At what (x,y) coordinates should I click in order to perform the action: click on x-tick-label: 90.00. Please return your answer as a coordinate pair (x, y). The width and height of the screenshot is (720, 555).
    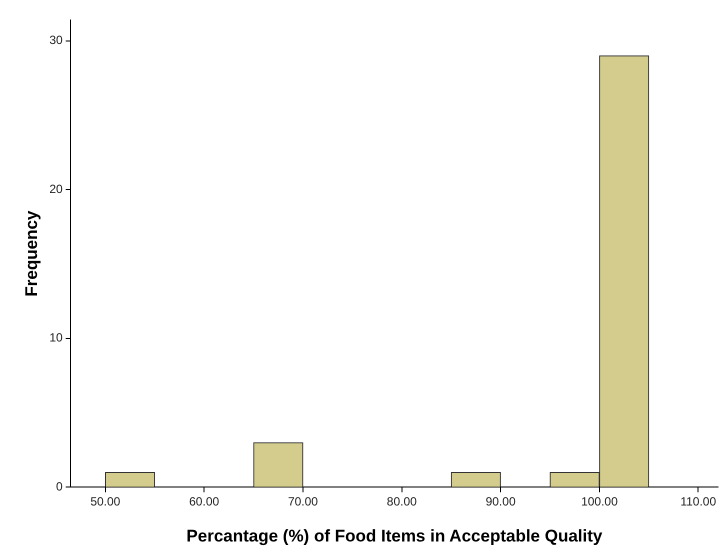
    Looking at the image, I should click on (501, 501).